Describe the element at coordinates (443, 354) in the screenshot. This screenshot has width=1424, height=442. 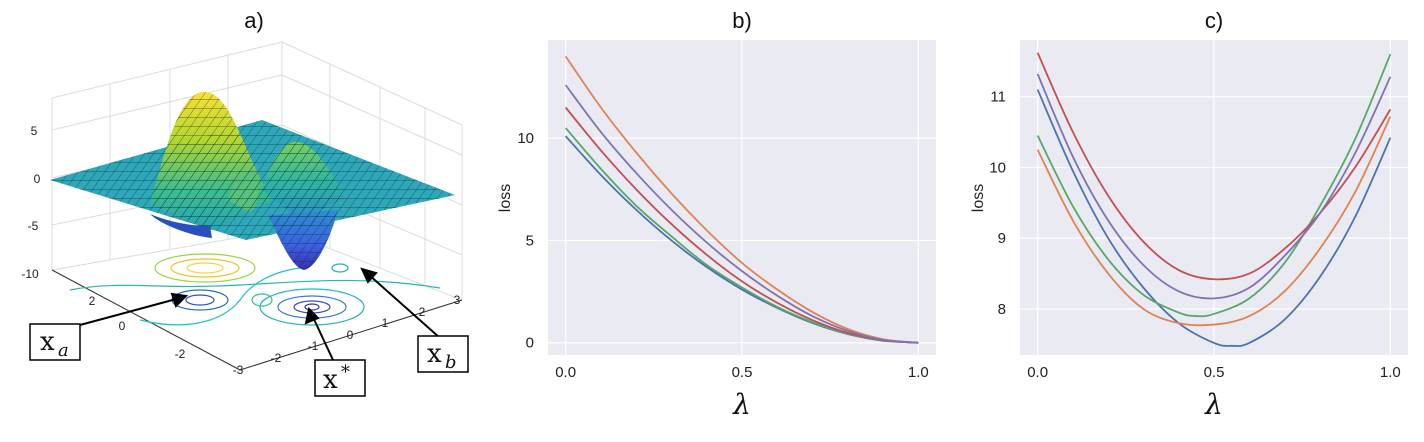
I see `label-x-b: x b` at that location.